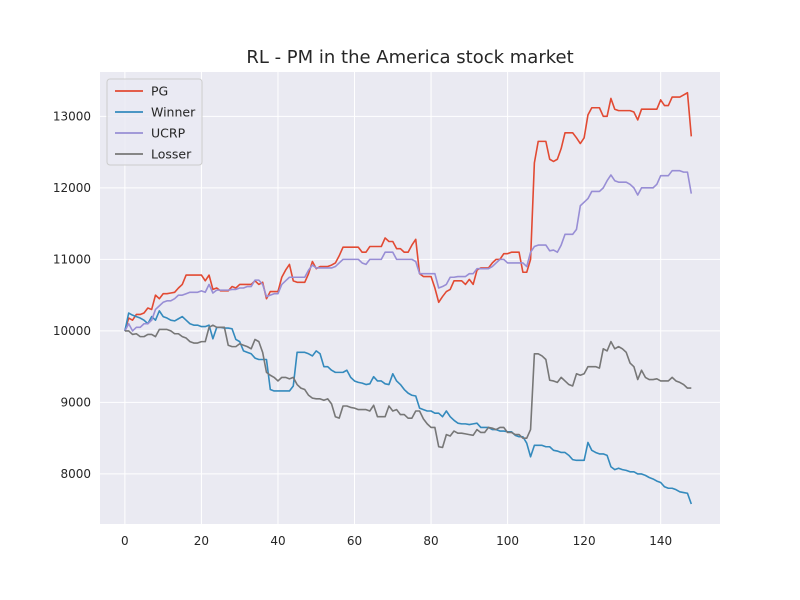  What do you see at coordinates (72, 331) in the screenshot?
I see `y-tick-label: 10000` at bounding box center [72, 331].